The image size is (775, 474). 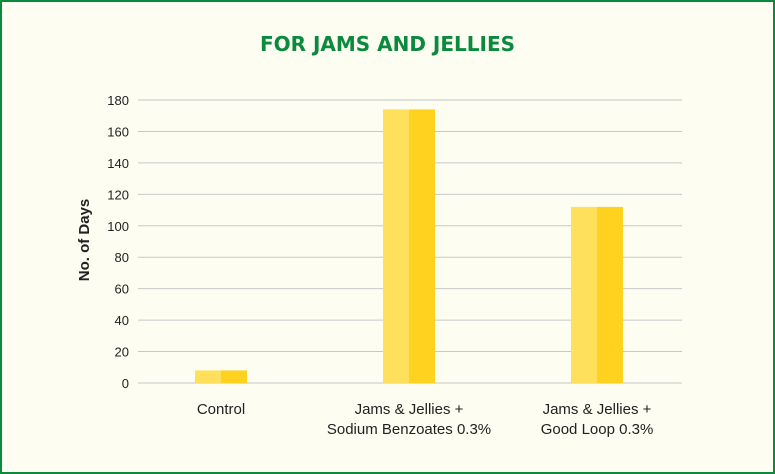 I want to click on y-tick-label: 100, so click(x=118, y=226).